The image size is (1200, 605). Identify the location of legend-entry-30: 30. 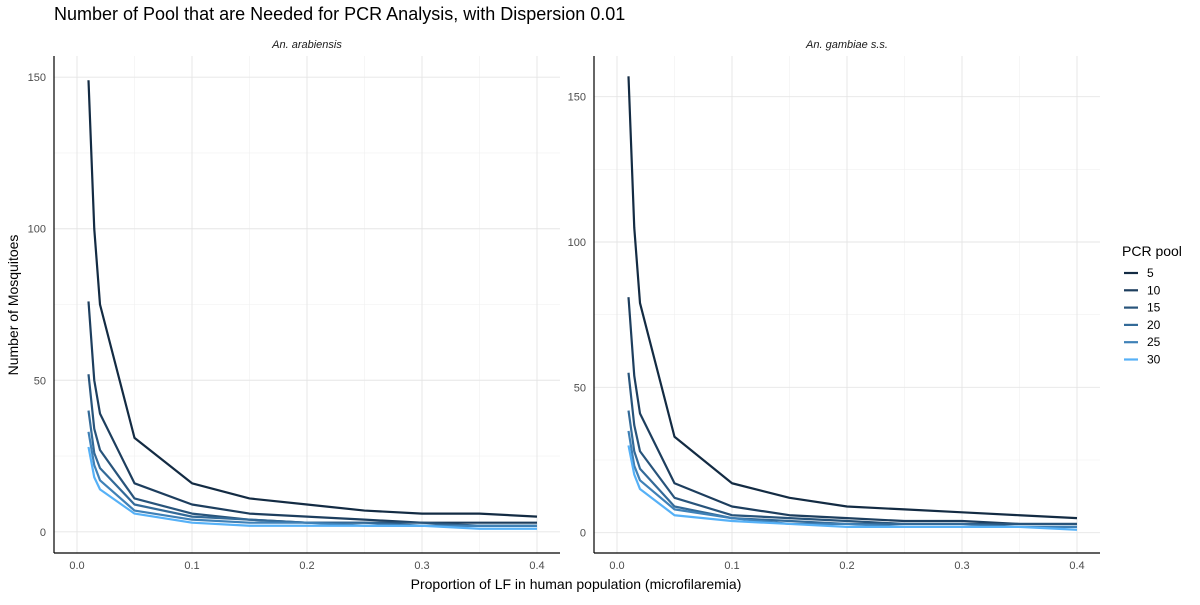
(1142, 360).